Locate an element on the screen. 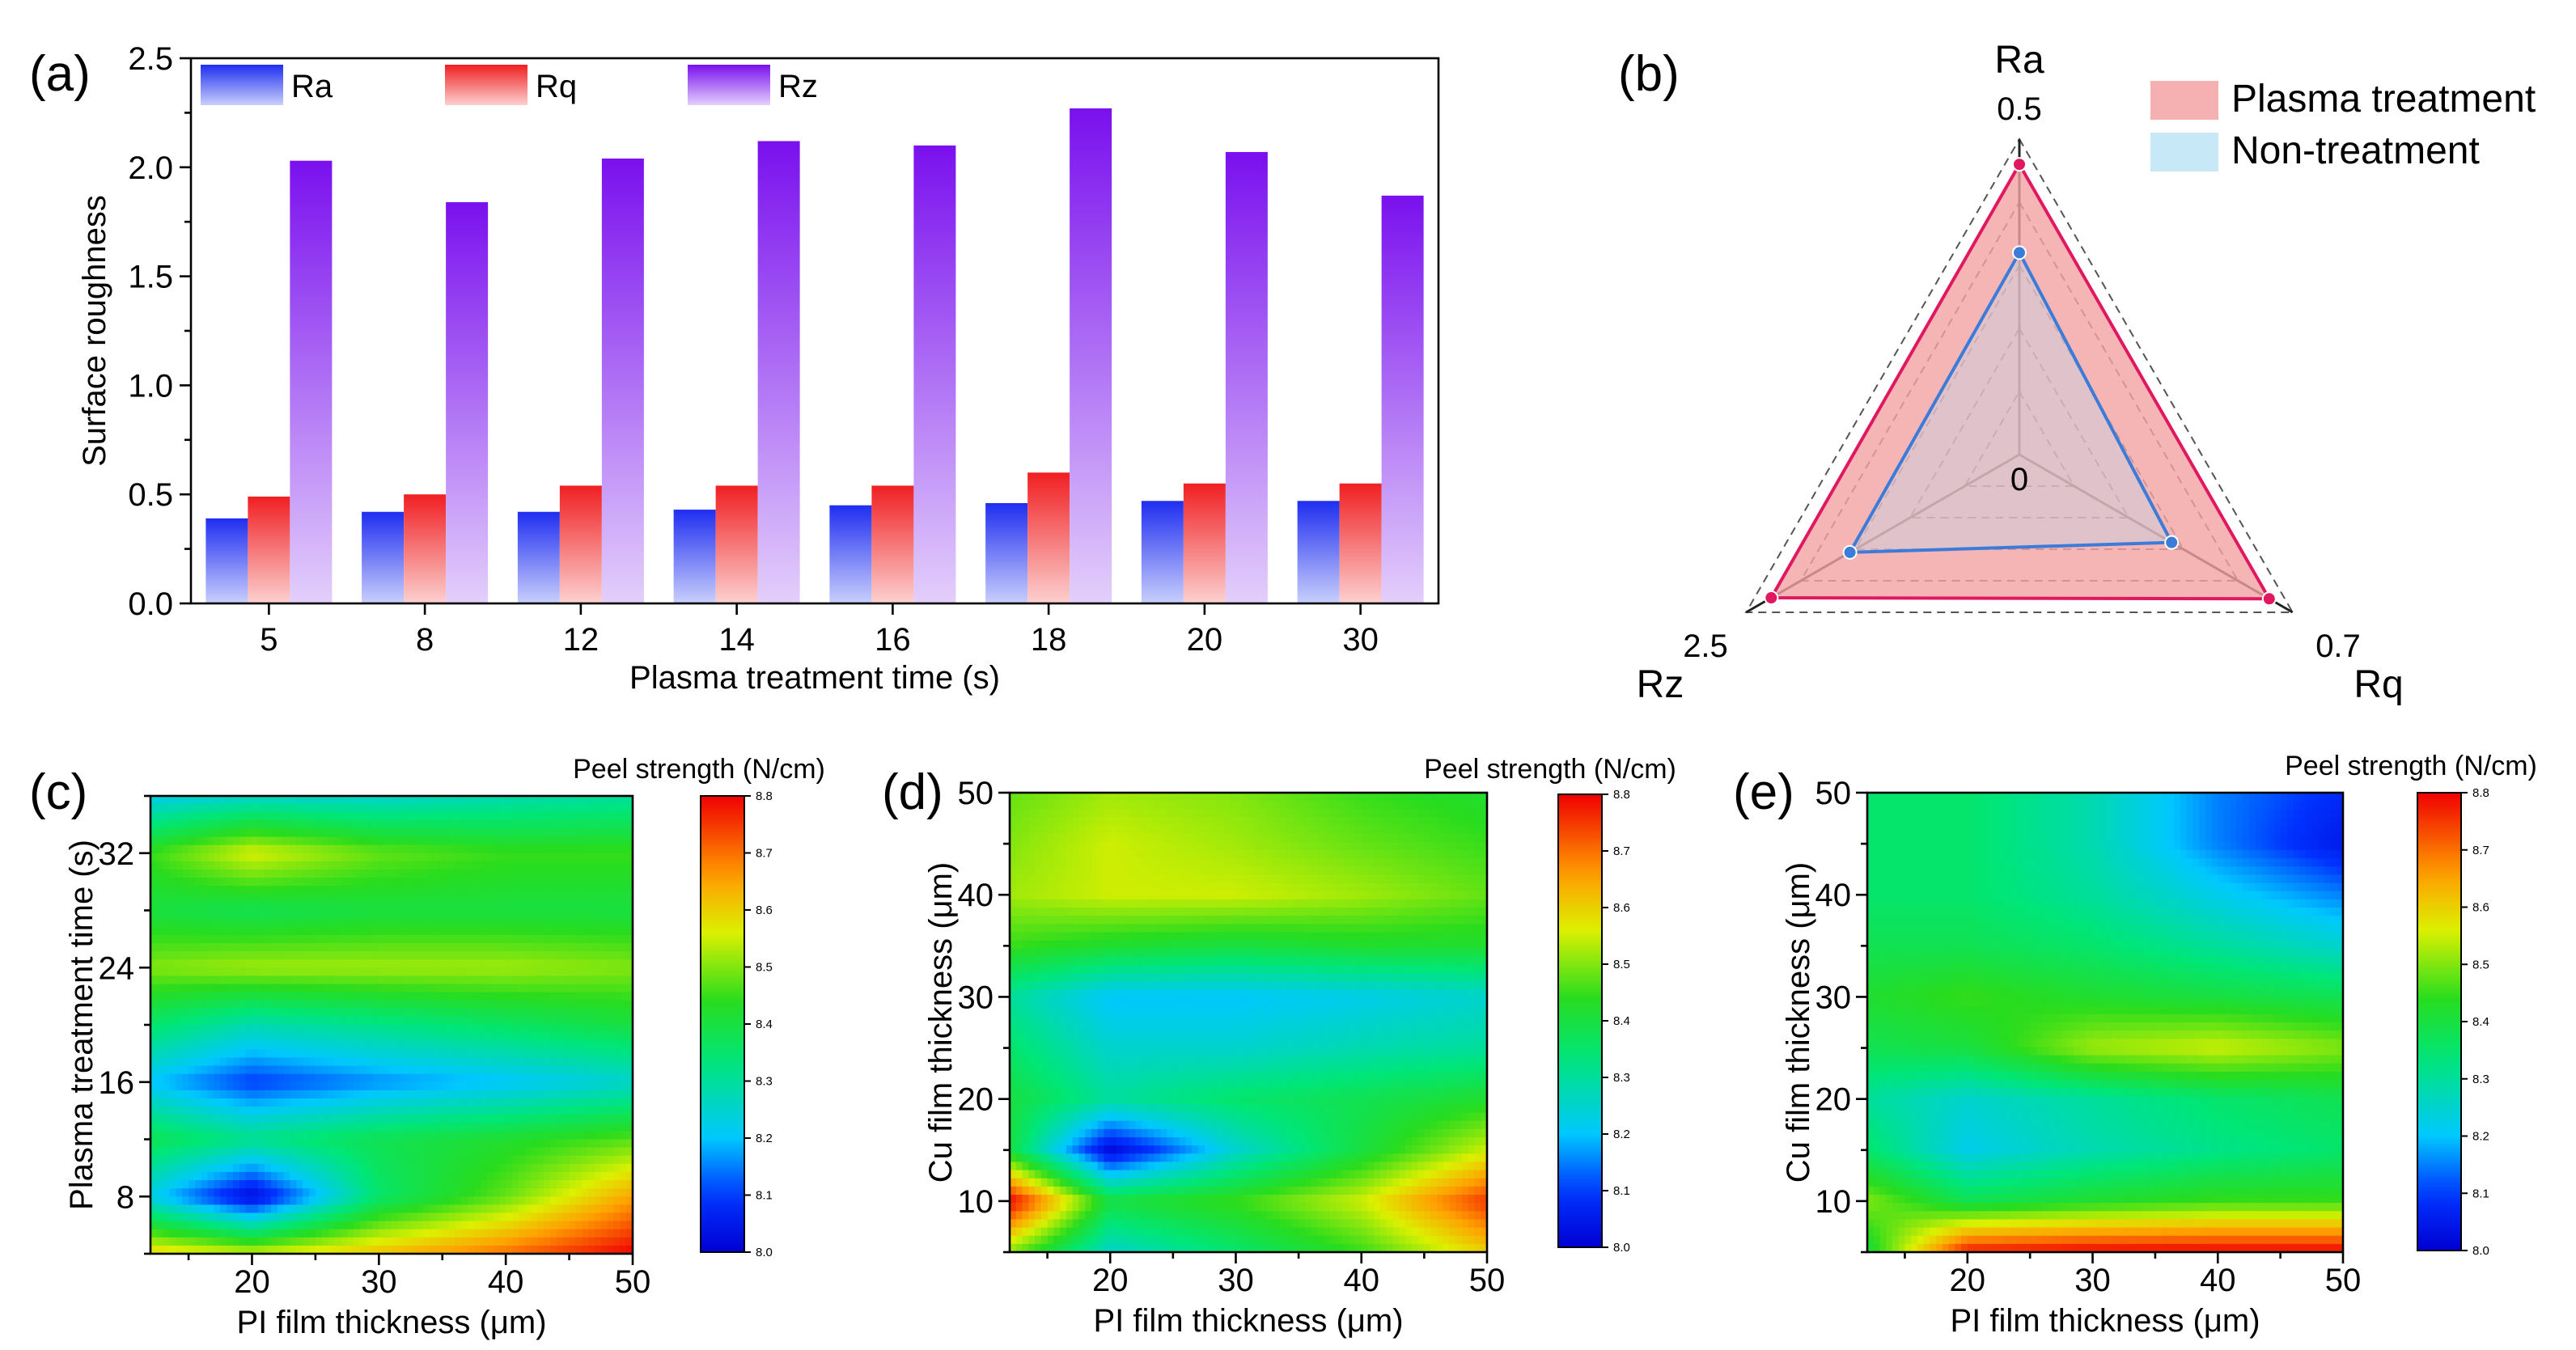  y-axis-title: Plasma treatment time (s) is located at coordinates (82, 1025).